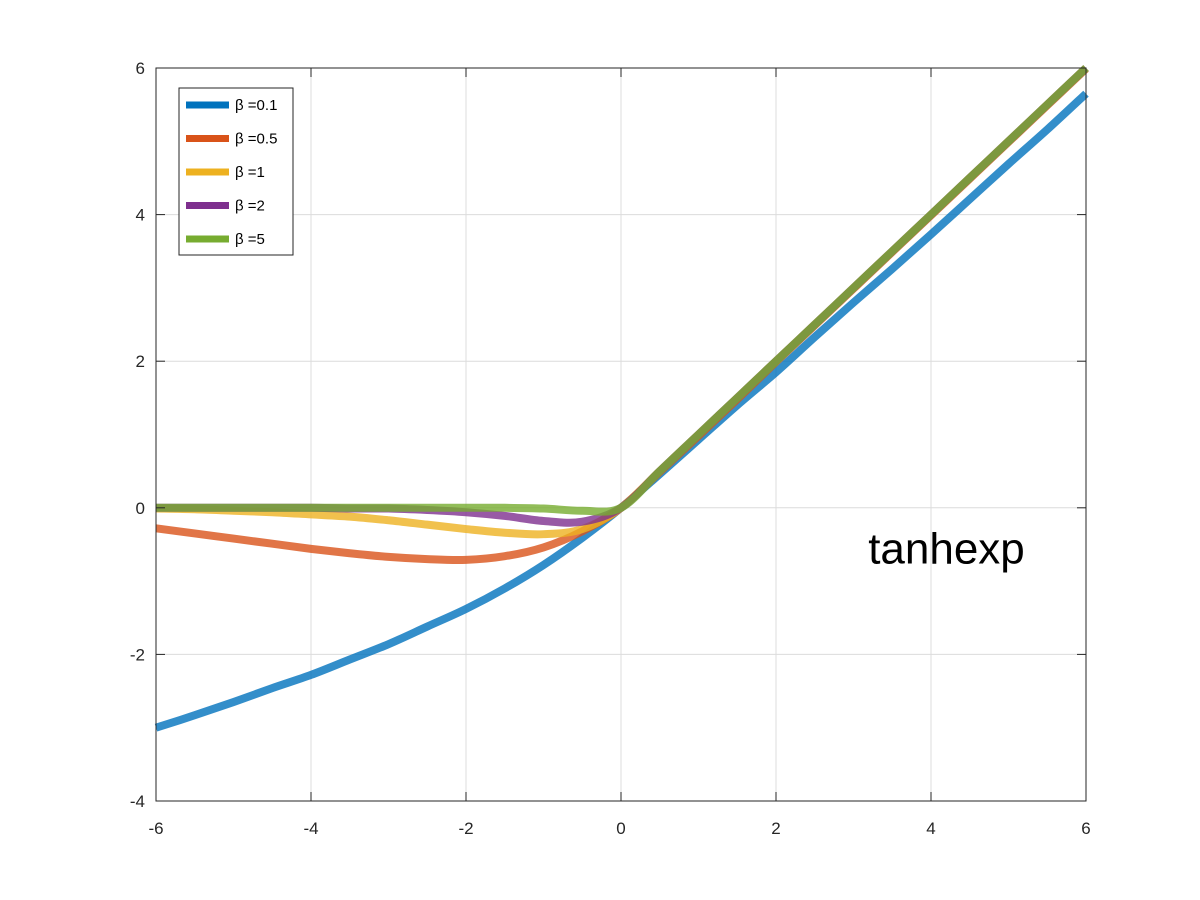 The image size is (1200, 900). I want to click on x-tick-label: 2, so click(775, 828).